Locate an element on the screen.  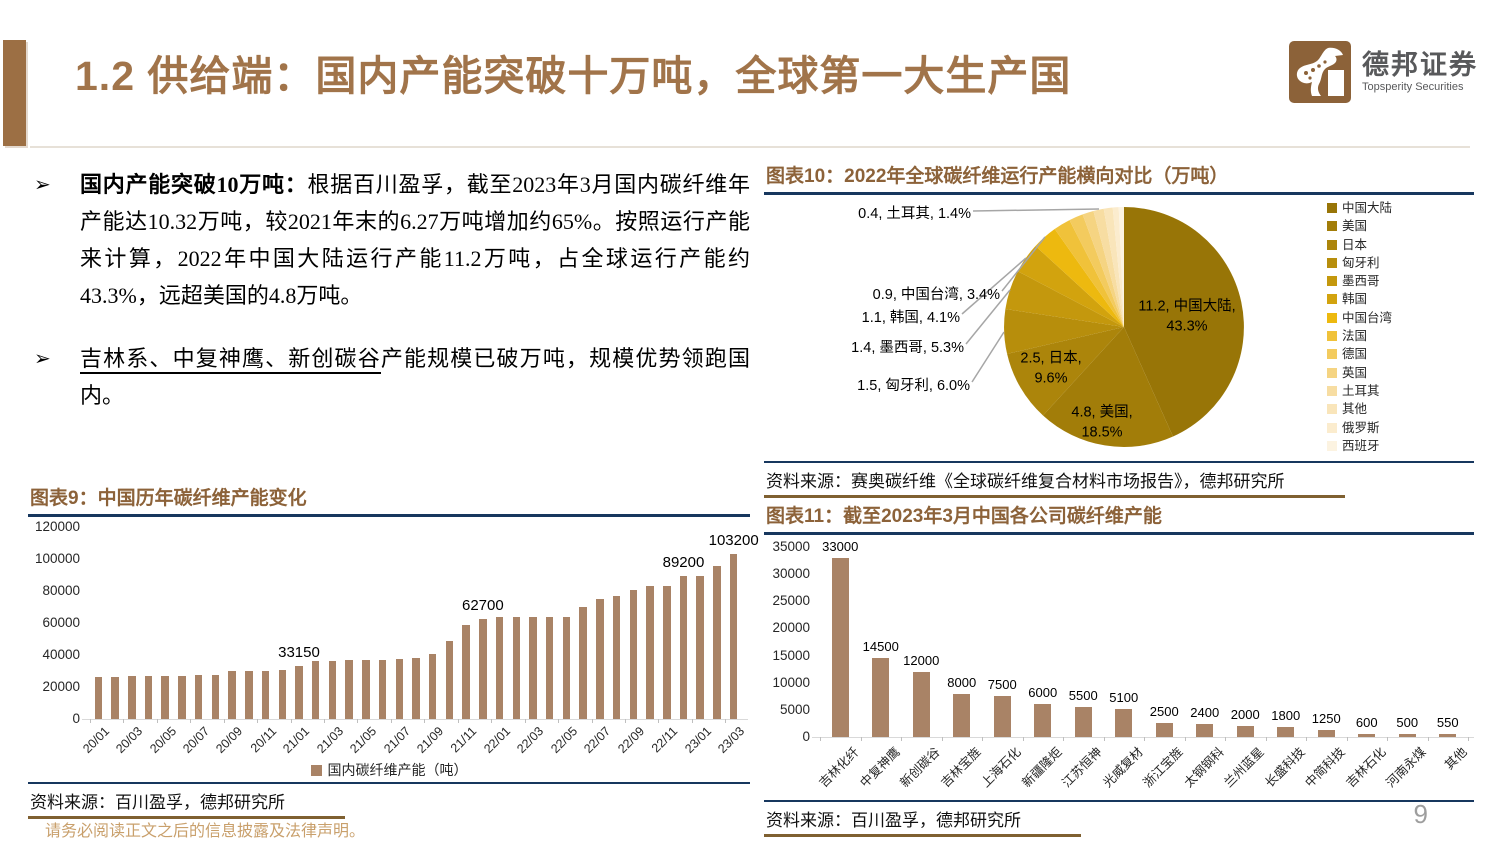
brand-logo: 德邦证券 Topsperity Securities is located at coordinates (1383, 72).